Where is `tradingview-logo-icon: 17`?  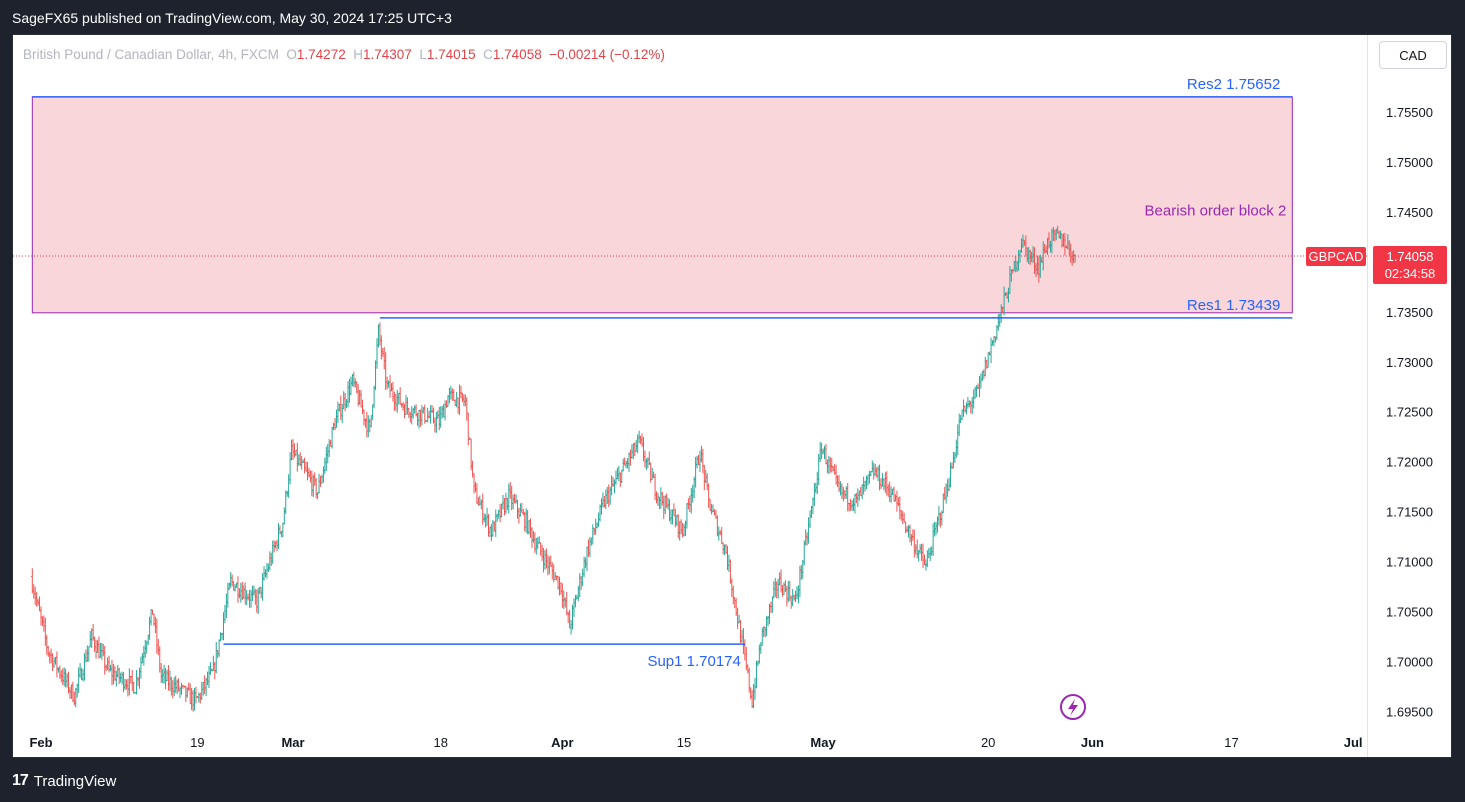
tradingview-logo-icon: 17 is located at coordinates (20, 780).